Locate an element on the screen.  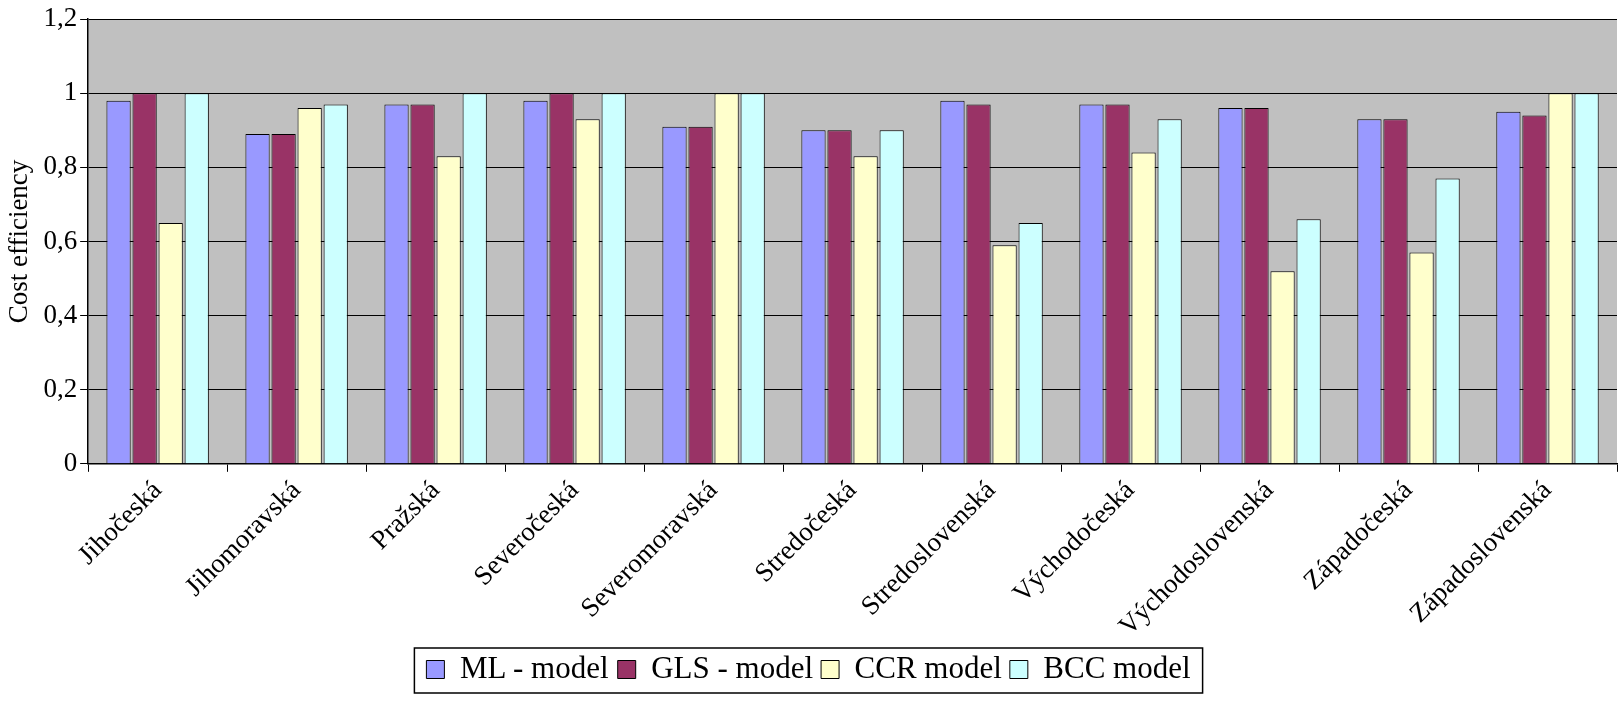
y-tick-label: 0,4 is located at coordinates (60, 313).